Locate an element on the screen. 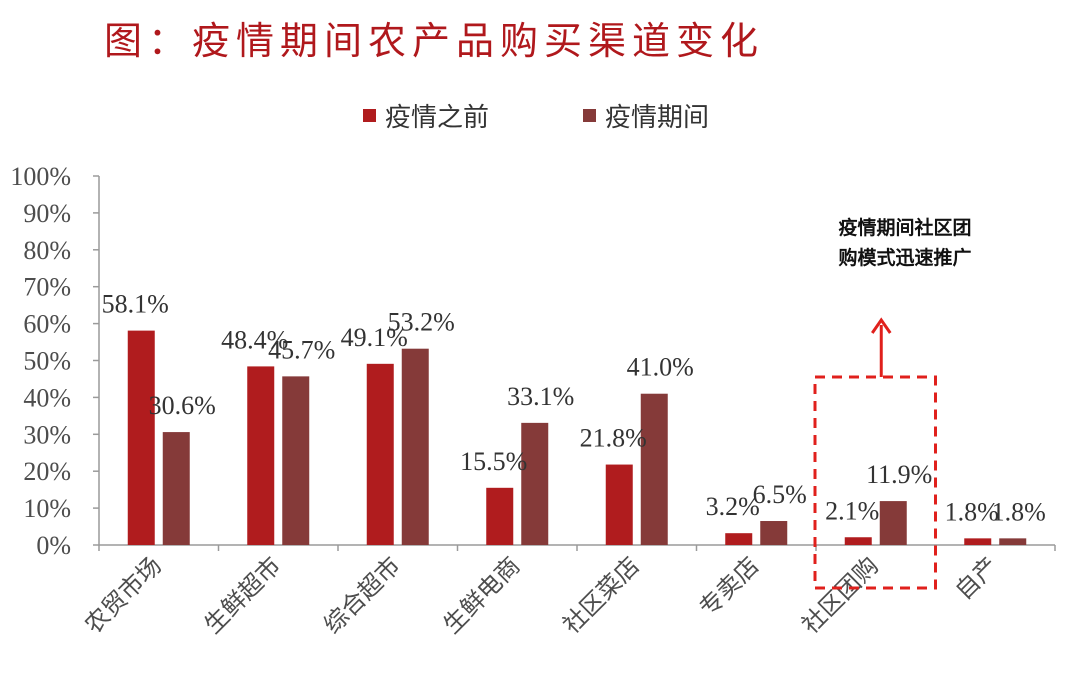  annotation-text: 疫情期间社区团 is located at coordinates (904, 227).